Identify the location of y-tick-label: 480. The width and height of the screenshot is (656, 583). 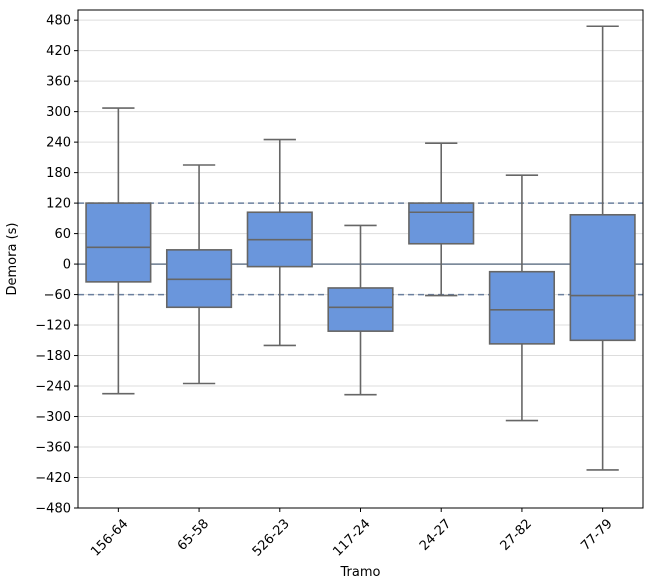
(58, 21).